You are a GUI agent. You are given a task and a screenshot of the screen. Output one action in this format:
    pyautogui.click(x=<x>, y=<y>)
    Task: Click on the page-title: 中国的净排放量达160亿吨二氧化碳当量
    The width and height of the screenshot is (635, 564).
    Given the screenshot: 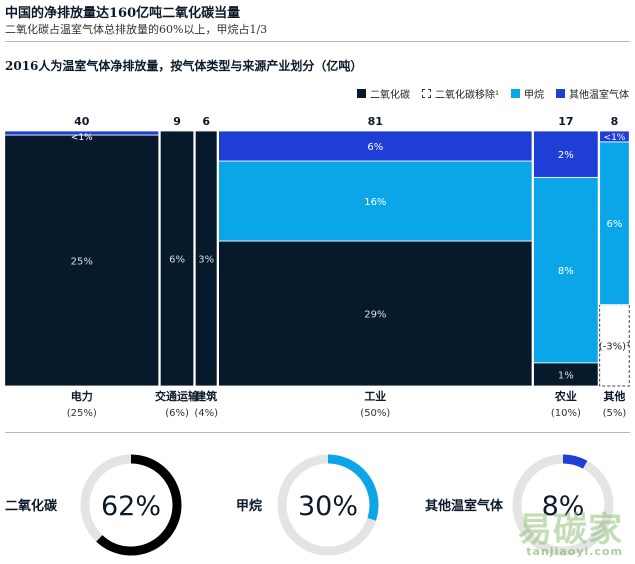 What is the action you would take?
    pyautogui.click(x=123, y=13)
    